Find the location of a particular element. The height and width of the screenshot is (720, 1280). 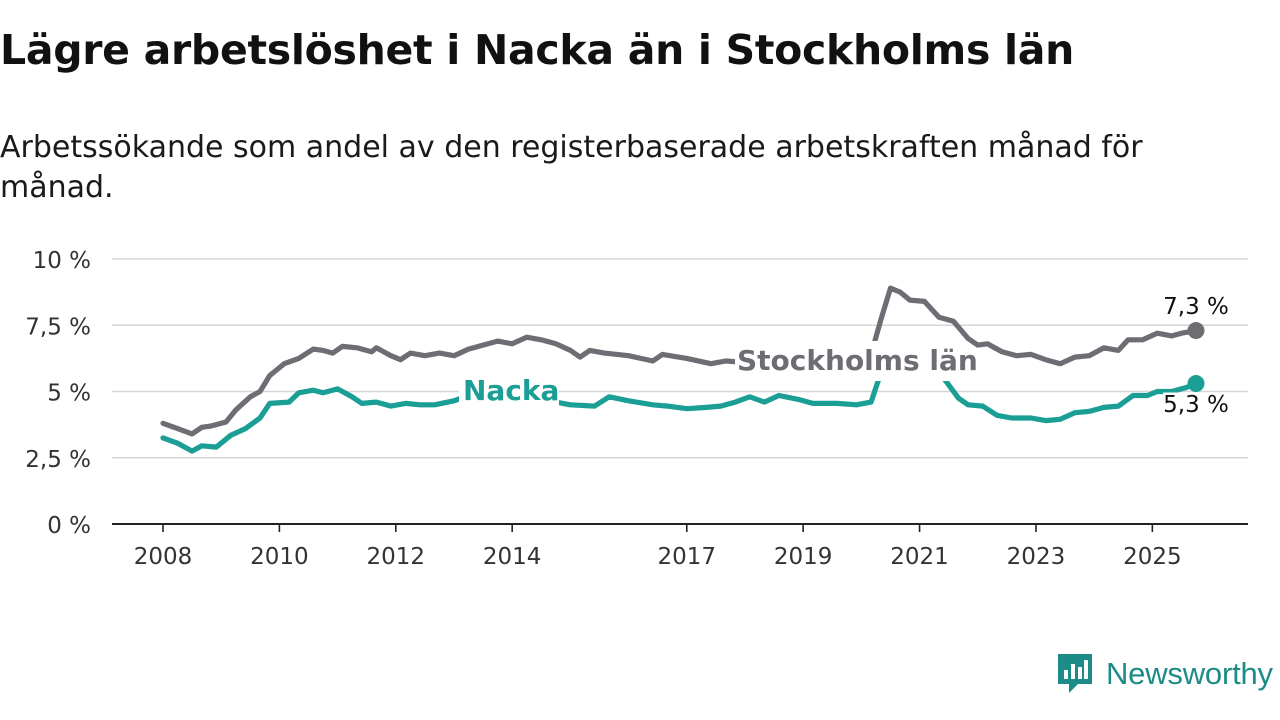

newsworthy-icon is located at coordinates (1075, 673).